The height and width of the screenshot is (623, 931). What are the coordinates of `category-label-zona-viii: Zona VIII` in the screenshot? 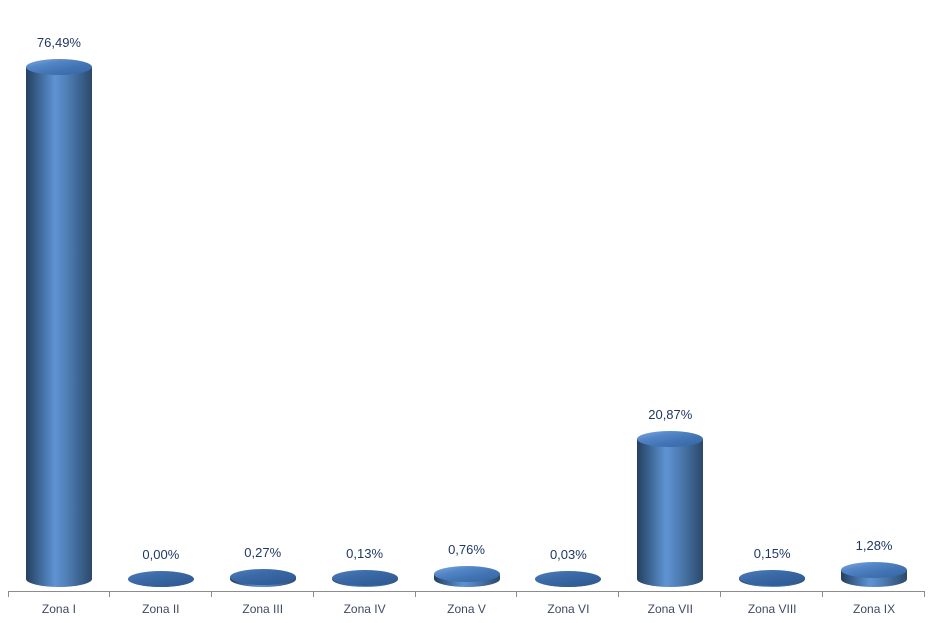 It's located at (772, 609).